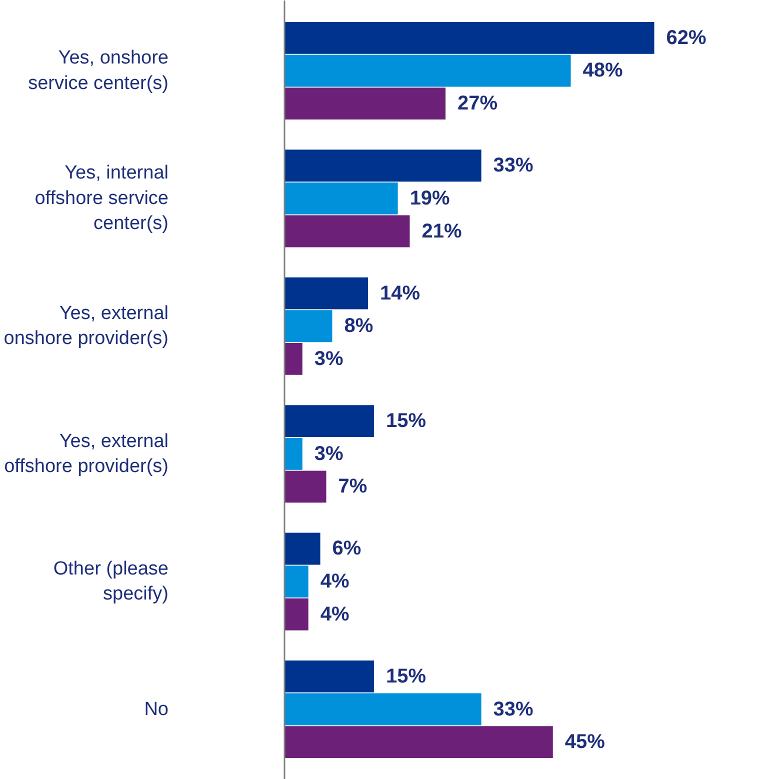 The image size is (761, 779). Describe the element at coordinates (111, 581) in the screenshot. I see `y-tick-label: Other (please specify)` at that location.